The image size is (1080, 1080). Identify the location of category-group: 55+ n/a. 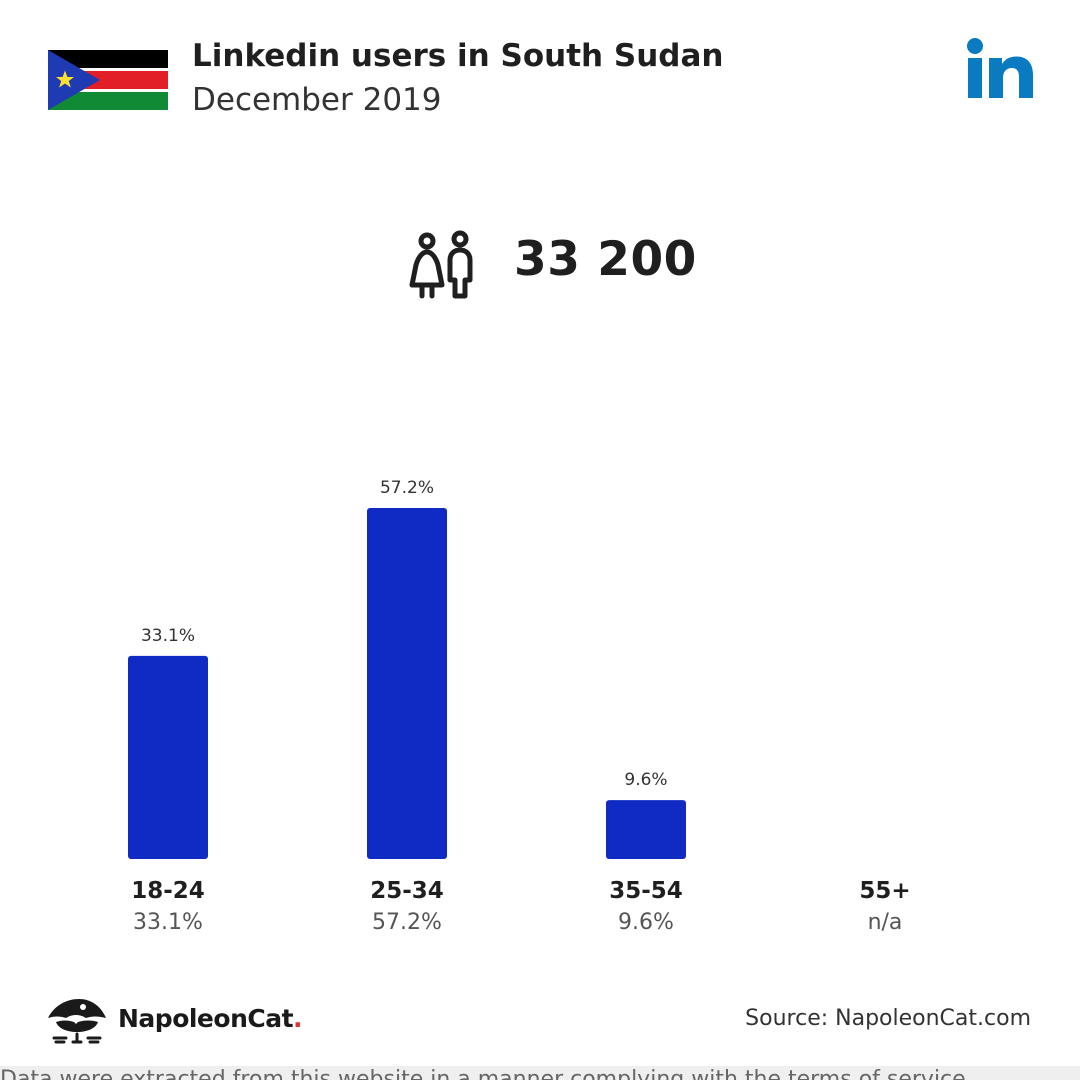
(885, 908).